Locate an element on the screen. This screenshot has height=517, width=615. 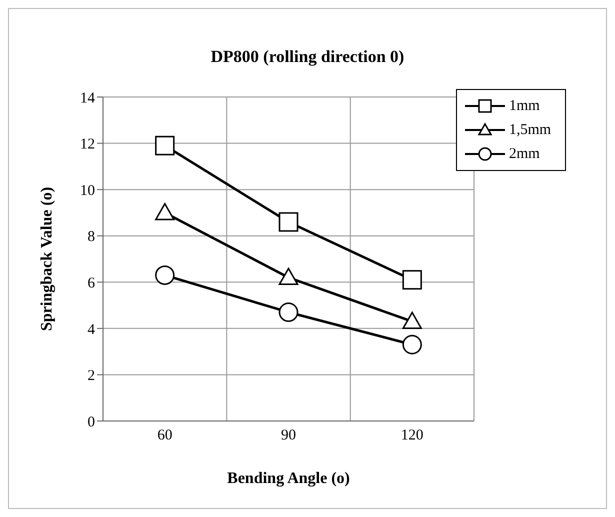
legend-label: 1,5mm is located at coordinates (530, 130).